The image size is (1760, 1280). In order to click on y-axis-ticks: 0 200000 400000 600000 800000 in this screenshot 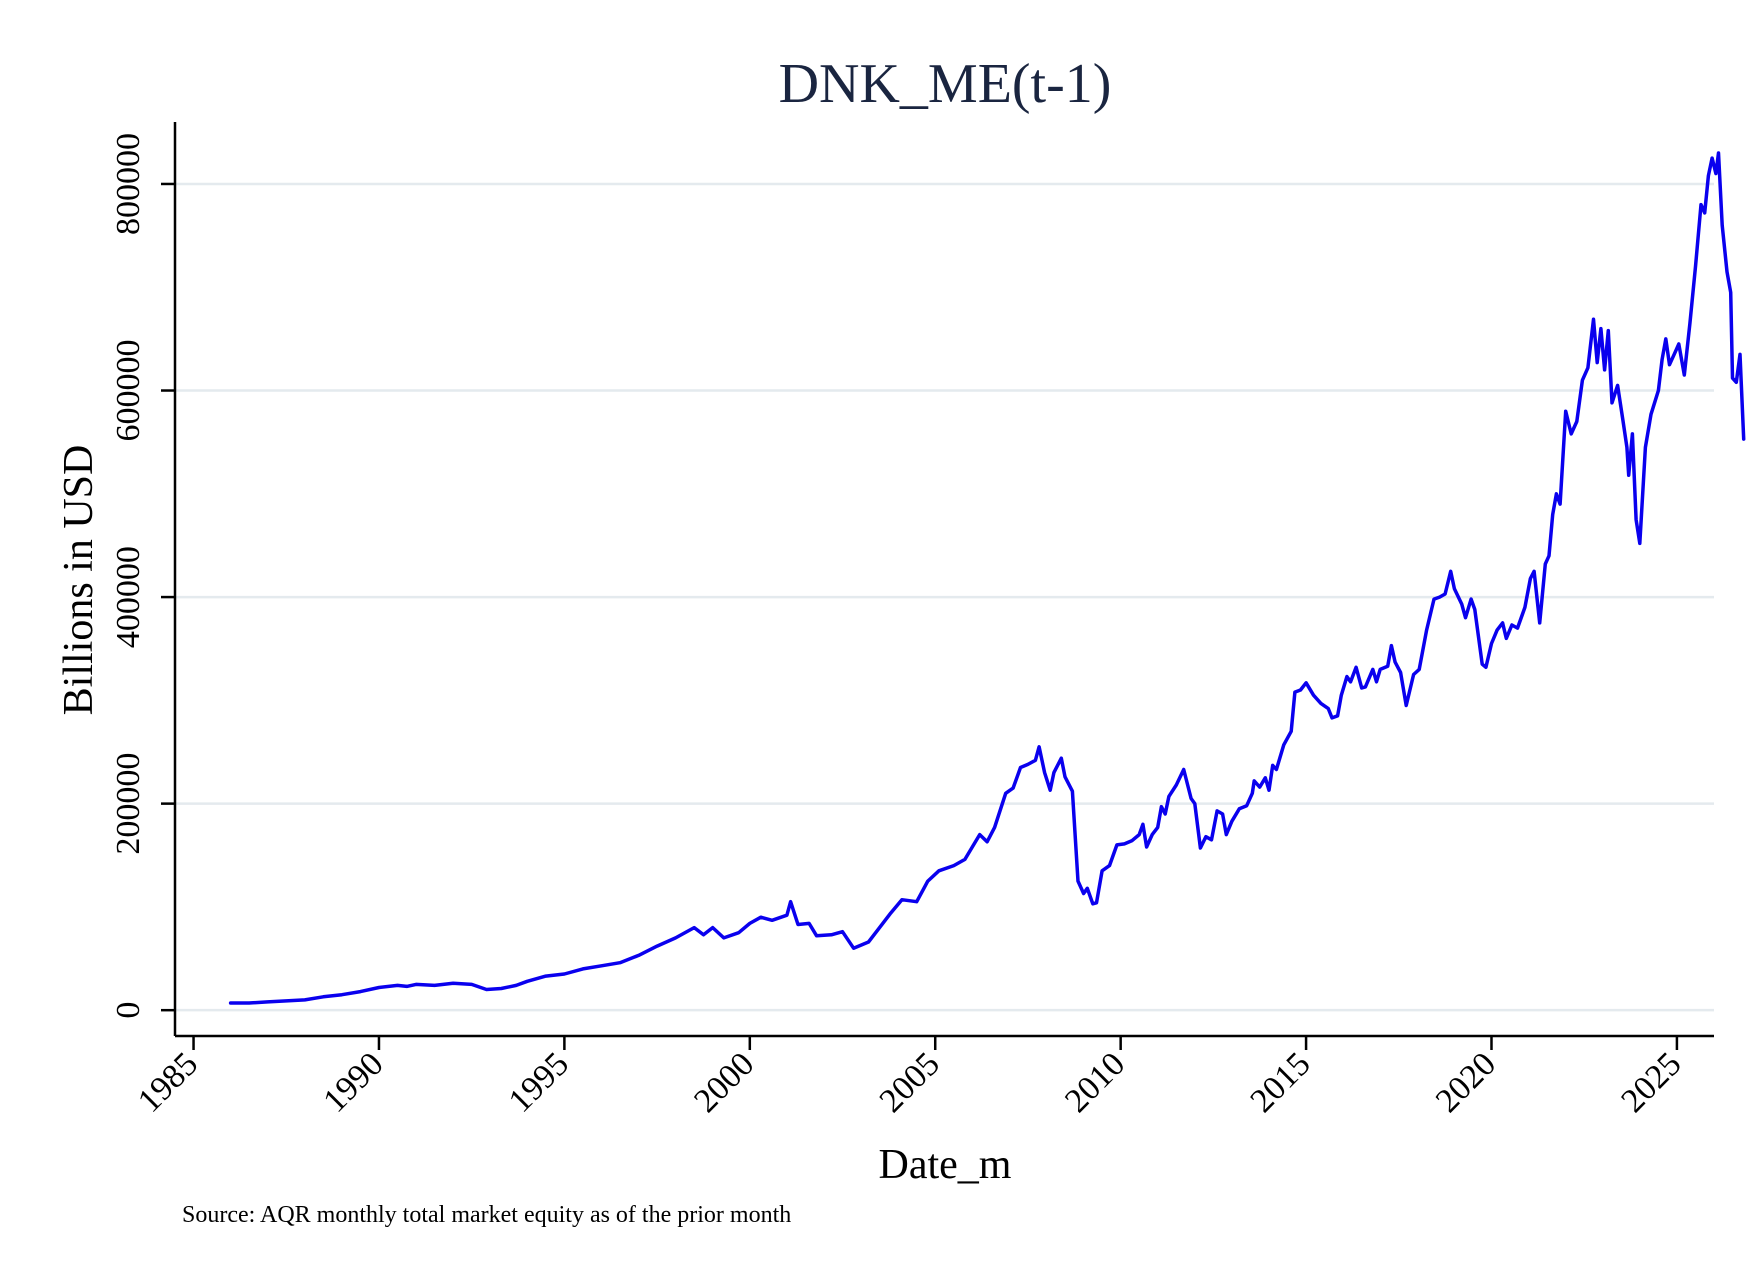, I will do `click(142, 576)`.